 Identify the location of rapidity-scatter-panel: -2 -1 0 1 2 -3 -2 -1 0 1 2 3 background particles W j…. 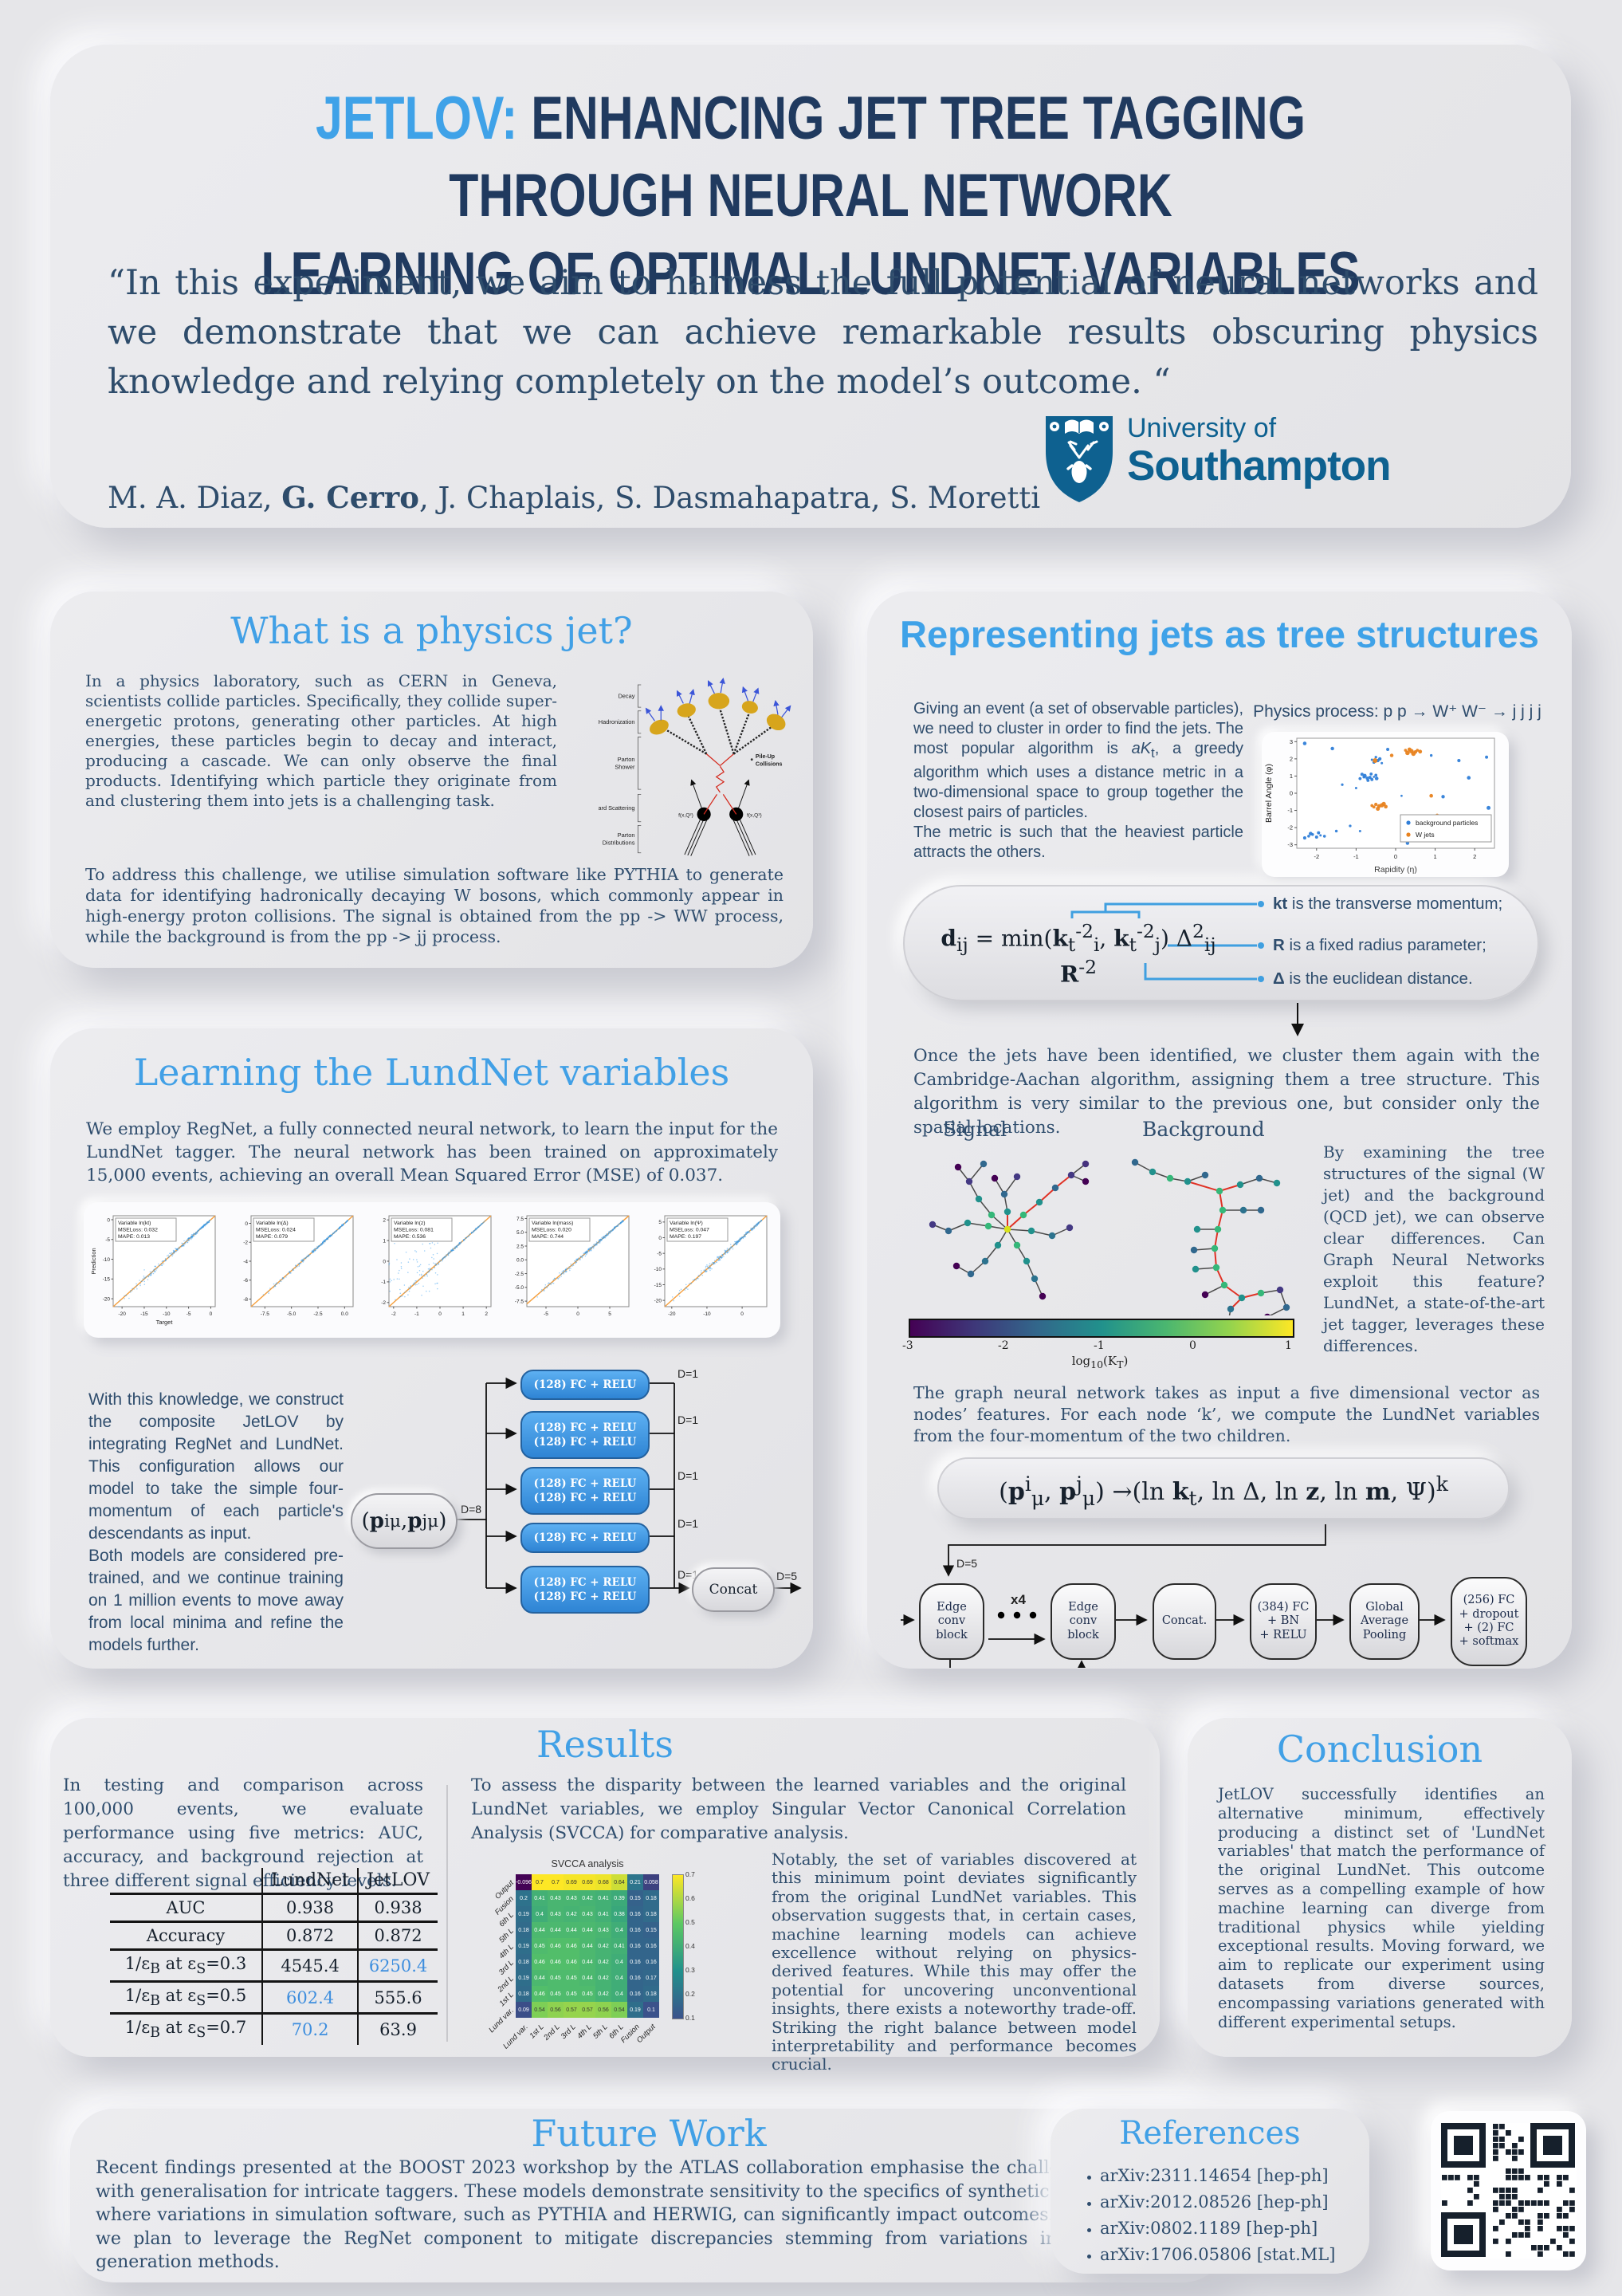
(1385, 804).